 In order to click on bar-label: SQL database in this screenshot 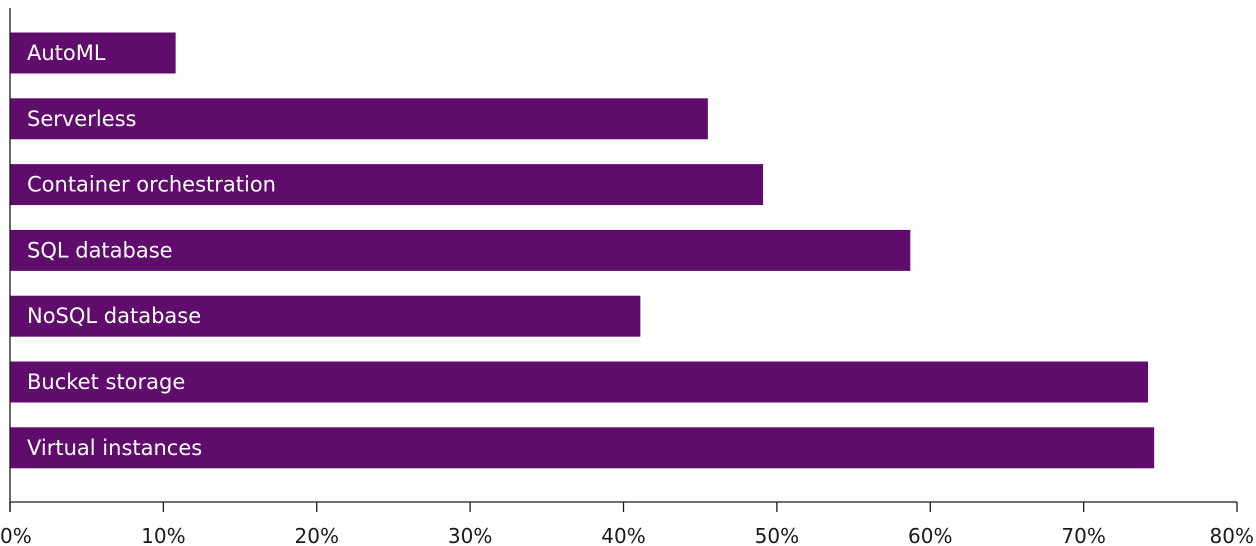, I will do `click(100, 250)`.